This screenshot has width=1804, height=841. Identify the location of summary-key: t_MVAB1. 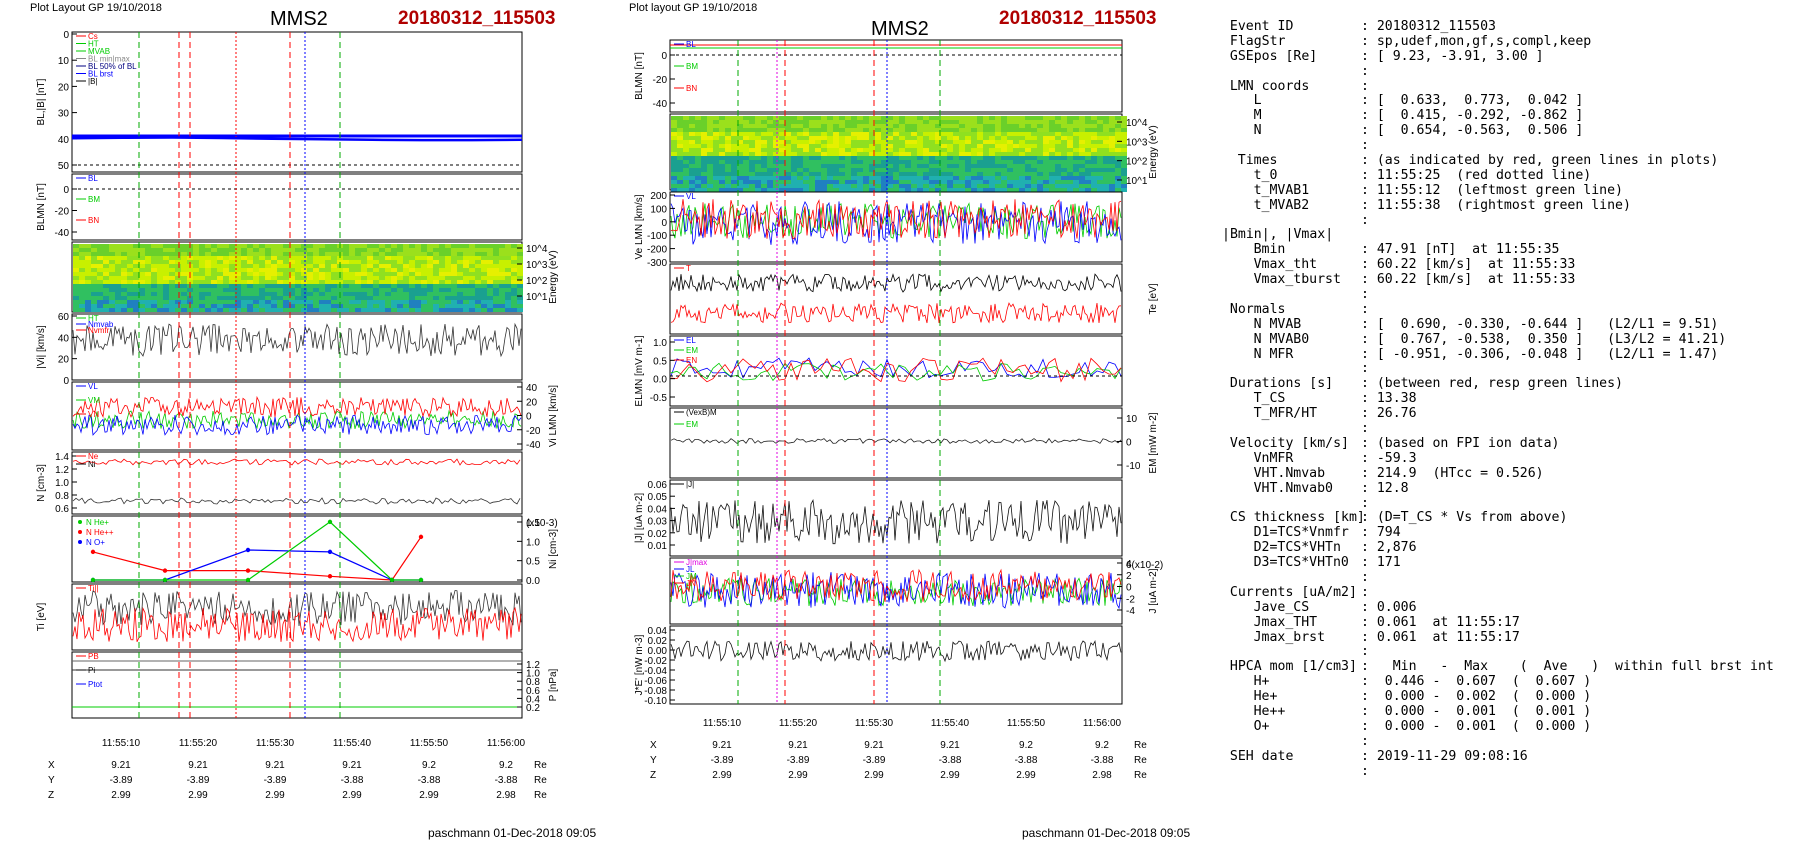
(1281, 190).